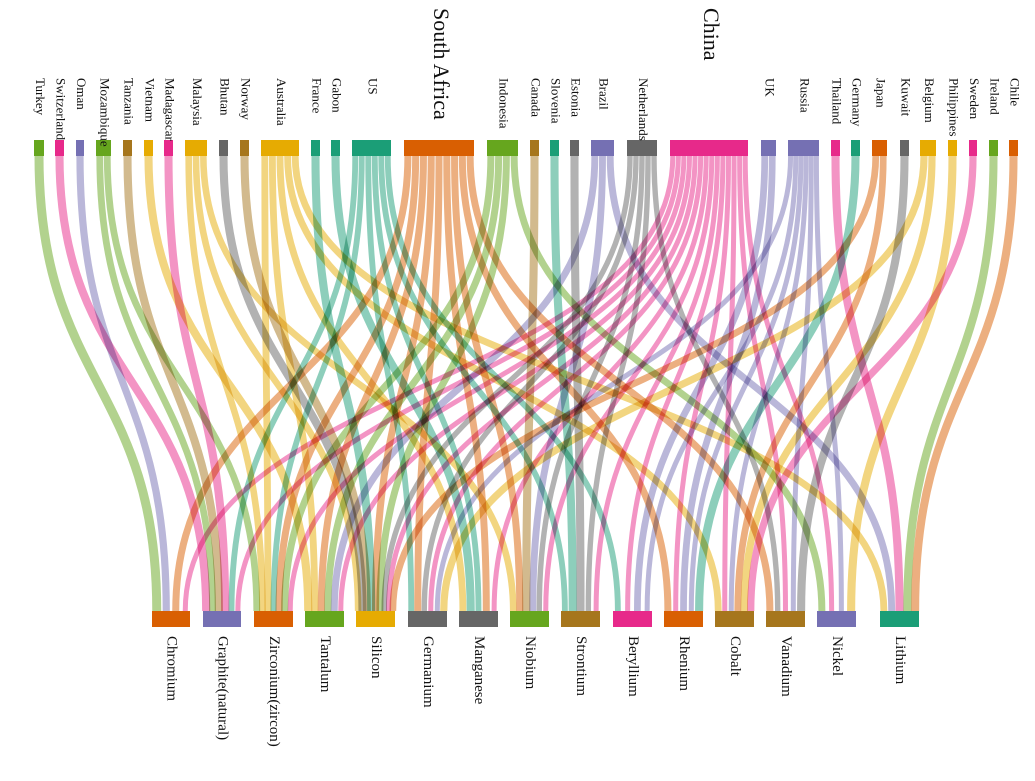  What do you see at coordinates (900, 660) in the screenshot?
I see `mineral-label-lithium: Lithium` at bounding box center [900, 660].